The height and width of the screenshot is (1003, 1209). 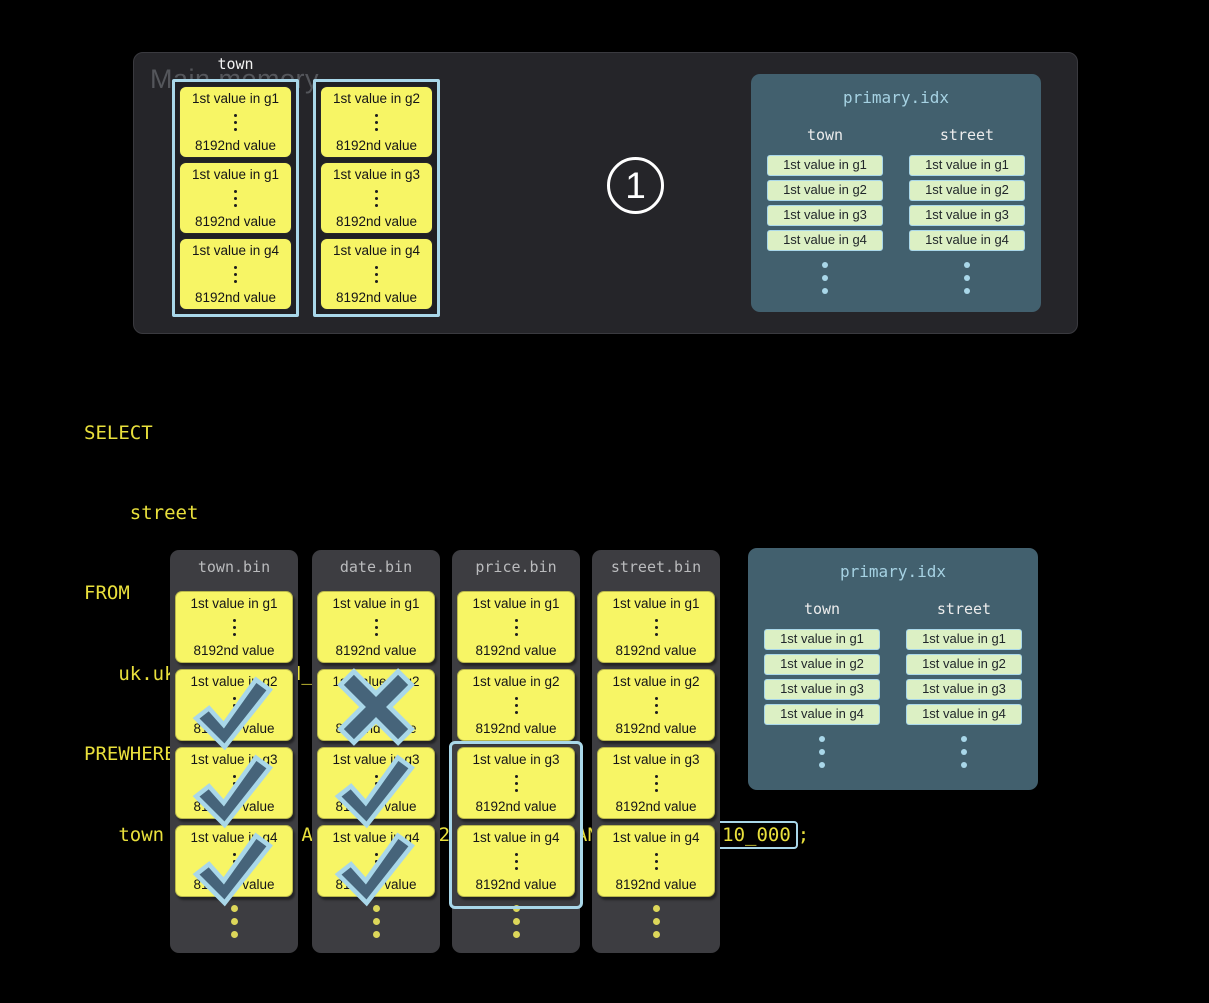 What do you see at coordinates (803, 834) in the screenshot?
I see `sql-where-suffix: ;` at bounding box center [803, 834].